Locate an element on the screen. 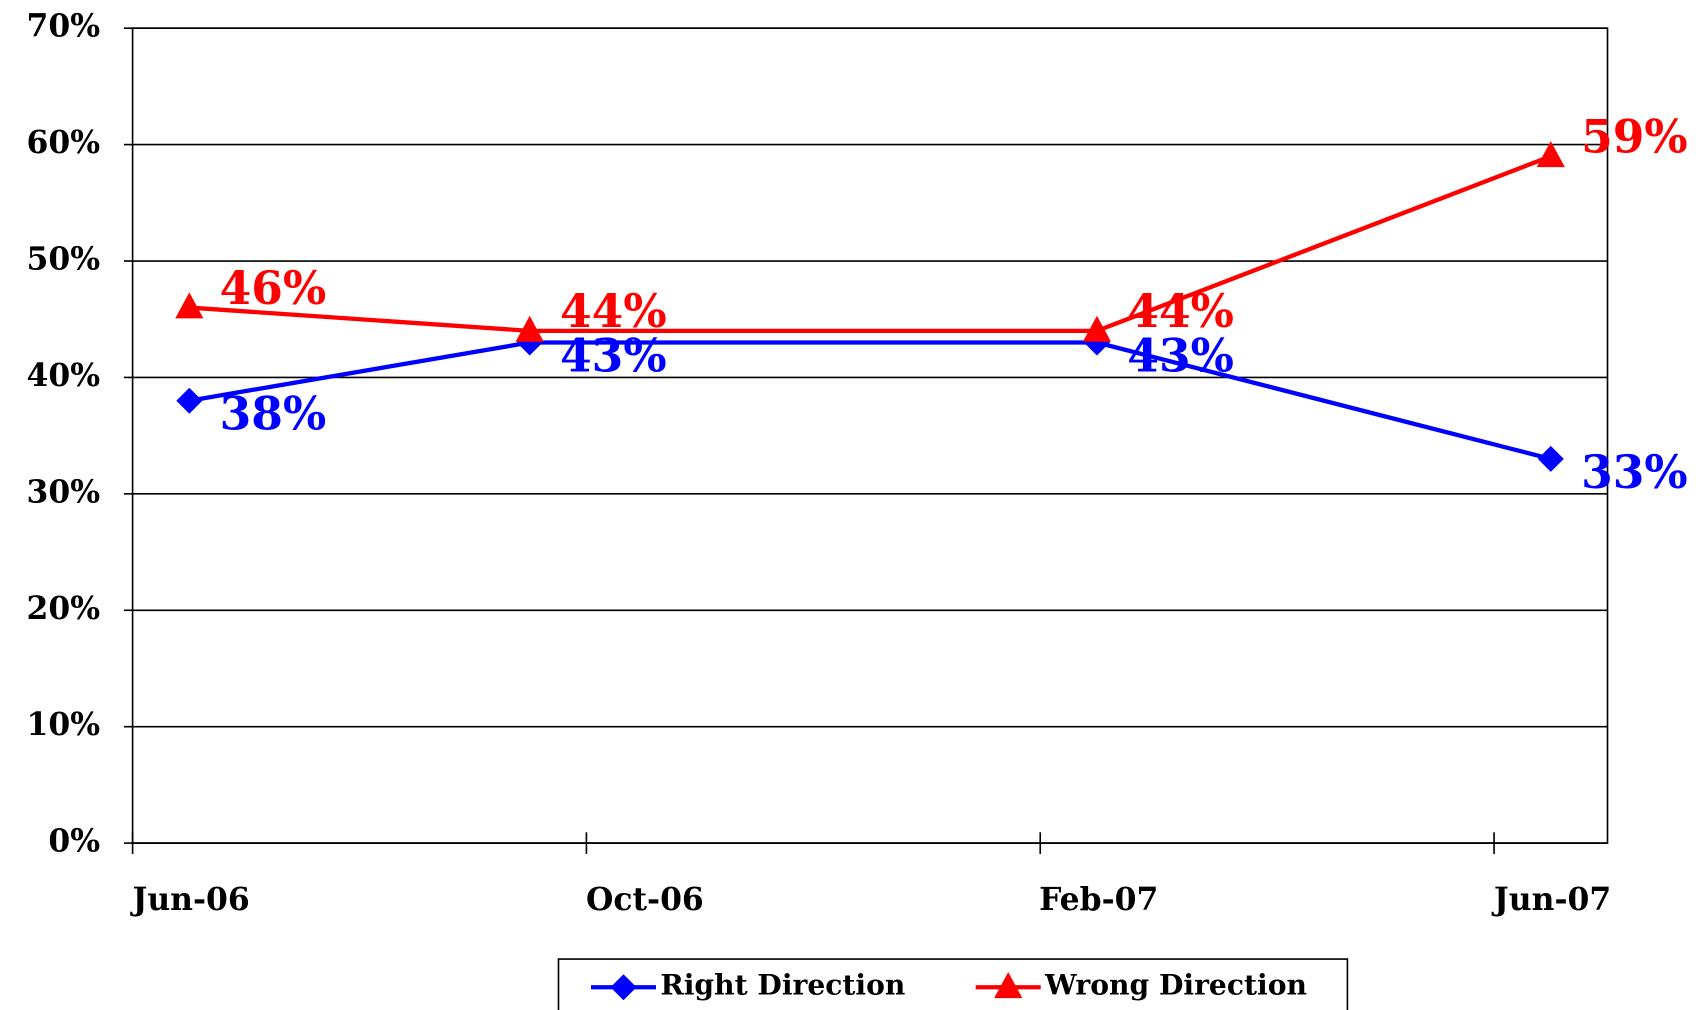  y-tick-label: 50% is located at coordinates (64, 259).